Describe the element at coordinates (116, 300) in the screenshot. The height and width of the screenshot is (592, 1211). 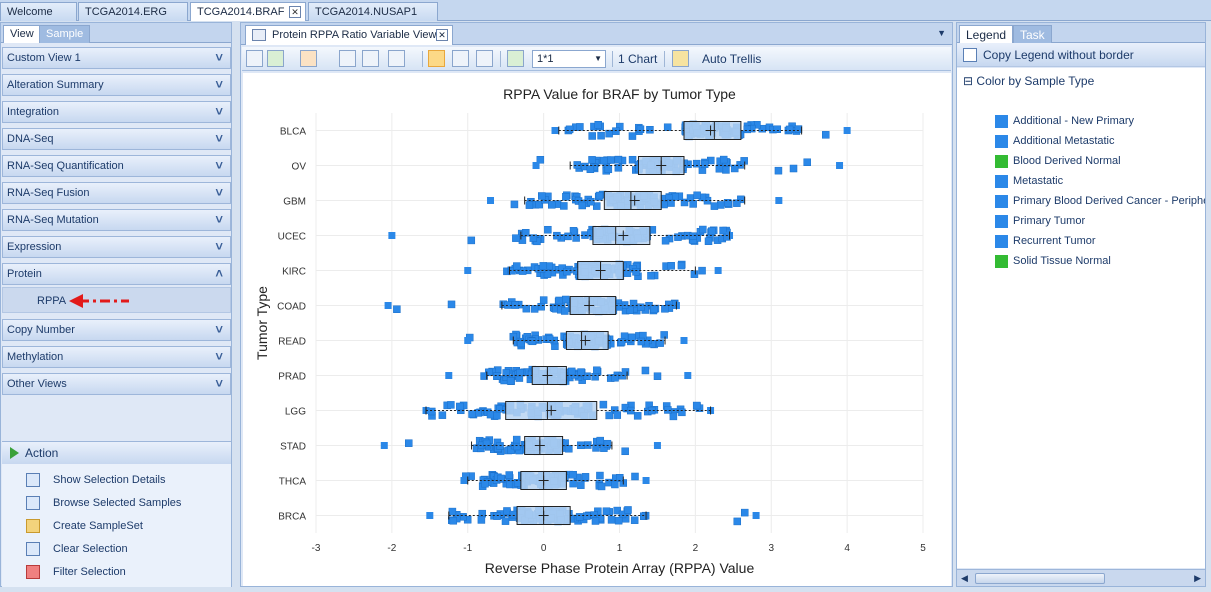
I see `nav-subitem-rppa: RPPA` at that location.